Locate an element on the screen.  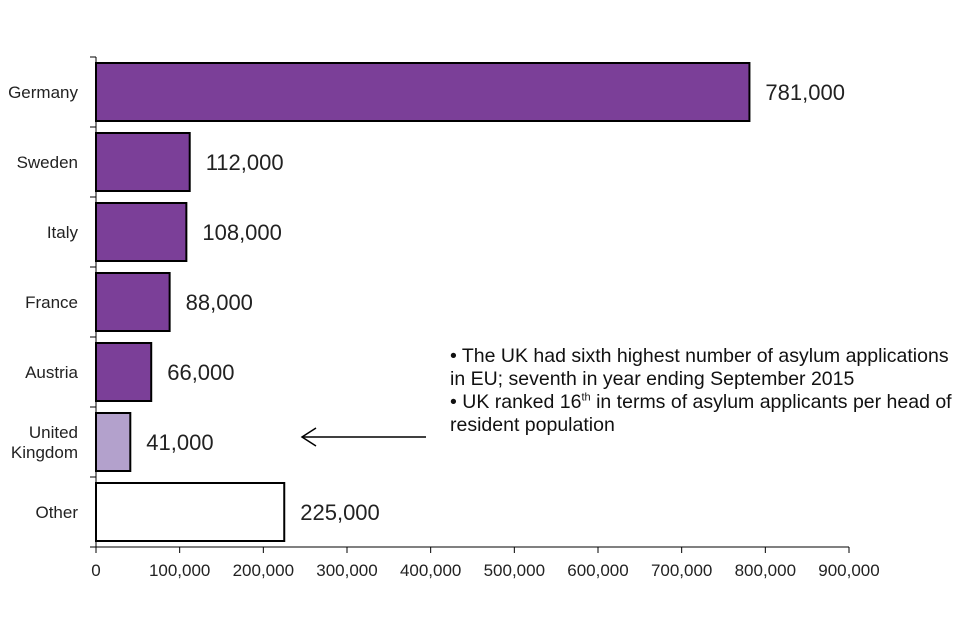
category-label-line: Austria is located at coordinates (51, 372).